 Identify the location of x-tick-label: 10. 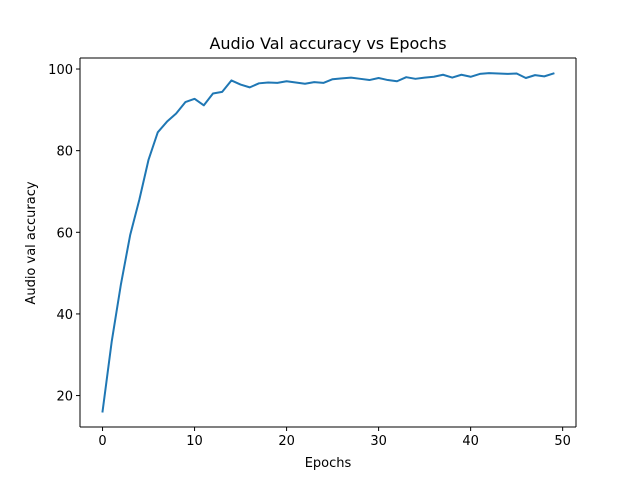
(194, 441).